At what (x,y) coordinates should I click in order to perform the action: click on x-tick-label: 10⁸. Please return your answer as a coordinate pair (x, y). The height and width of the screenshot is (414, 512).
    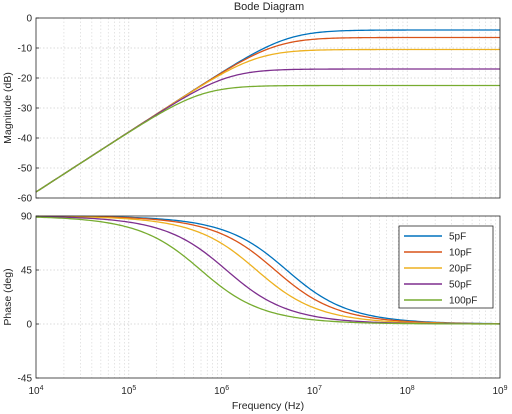
    Looking at the image, I should click on (407, 391).